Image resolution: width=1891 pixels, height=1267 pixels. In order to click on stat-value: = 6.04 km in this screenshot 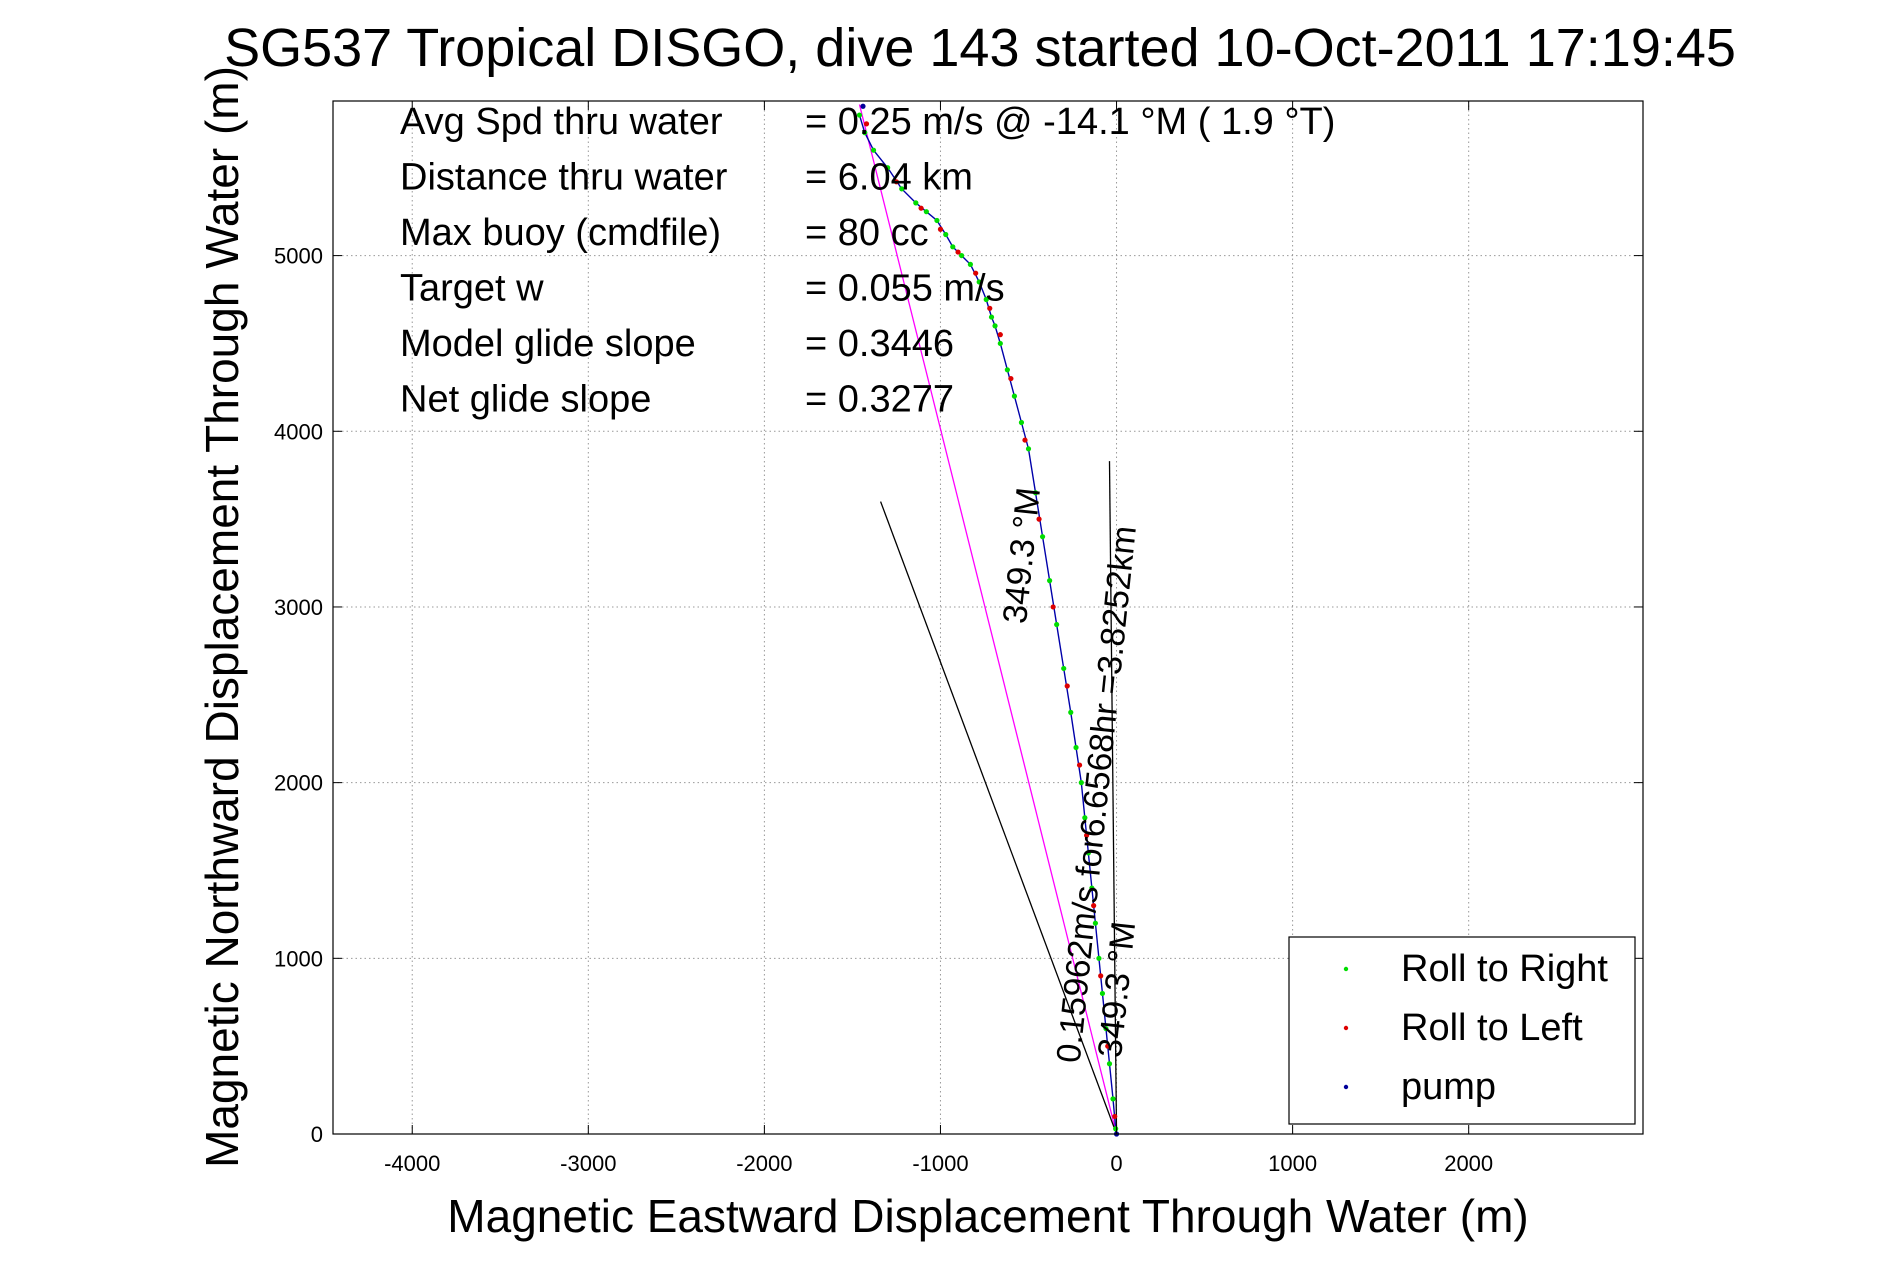, I will do `click(889, 178)`.